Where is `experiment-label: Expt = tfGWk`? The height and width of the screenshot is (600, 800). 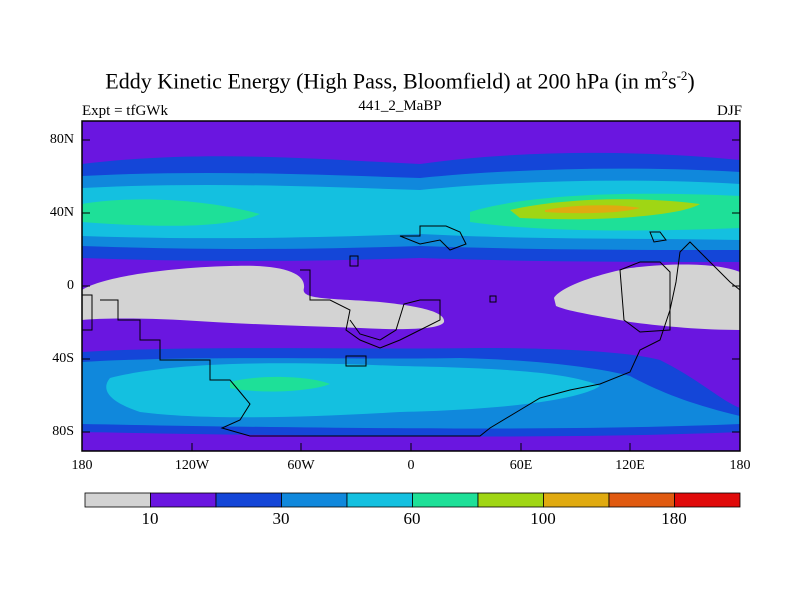 experiment-label: Expt = tfGWk is located at coordinates (125, 111).